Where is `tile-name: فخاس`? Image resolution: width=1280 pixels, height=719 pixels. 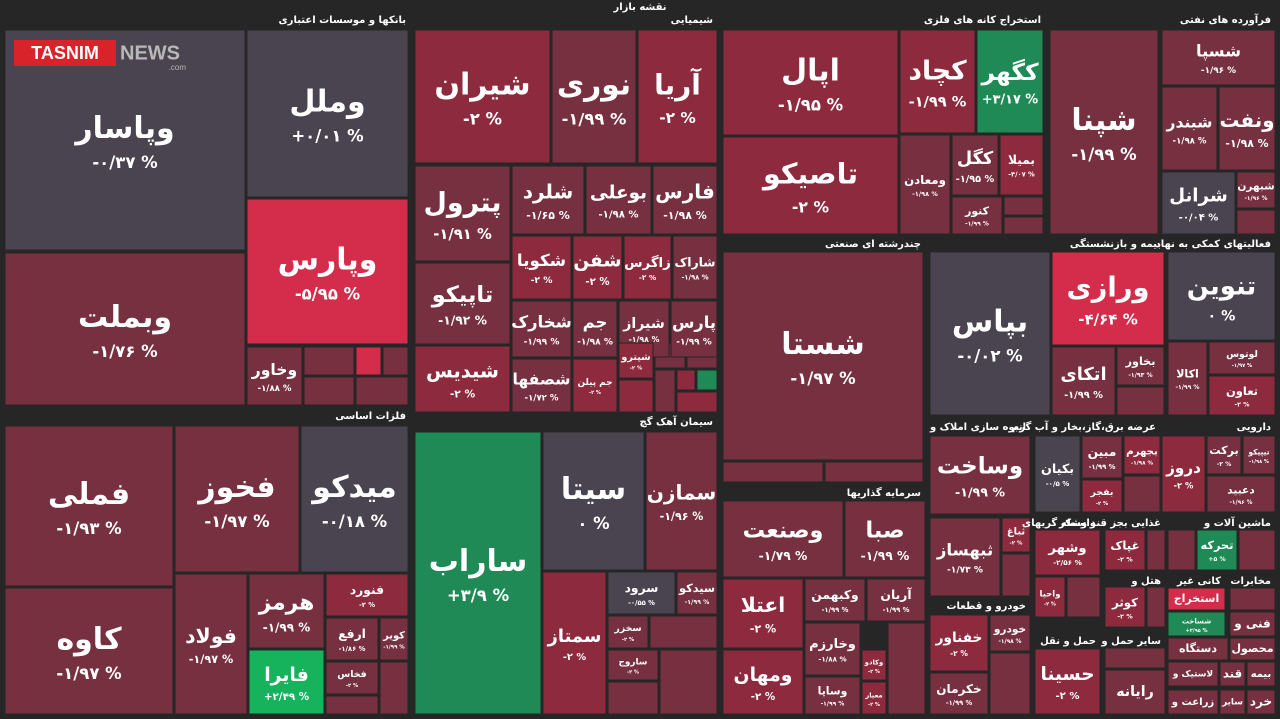
tile-name: فخاس is located at coordinates (351, 674).